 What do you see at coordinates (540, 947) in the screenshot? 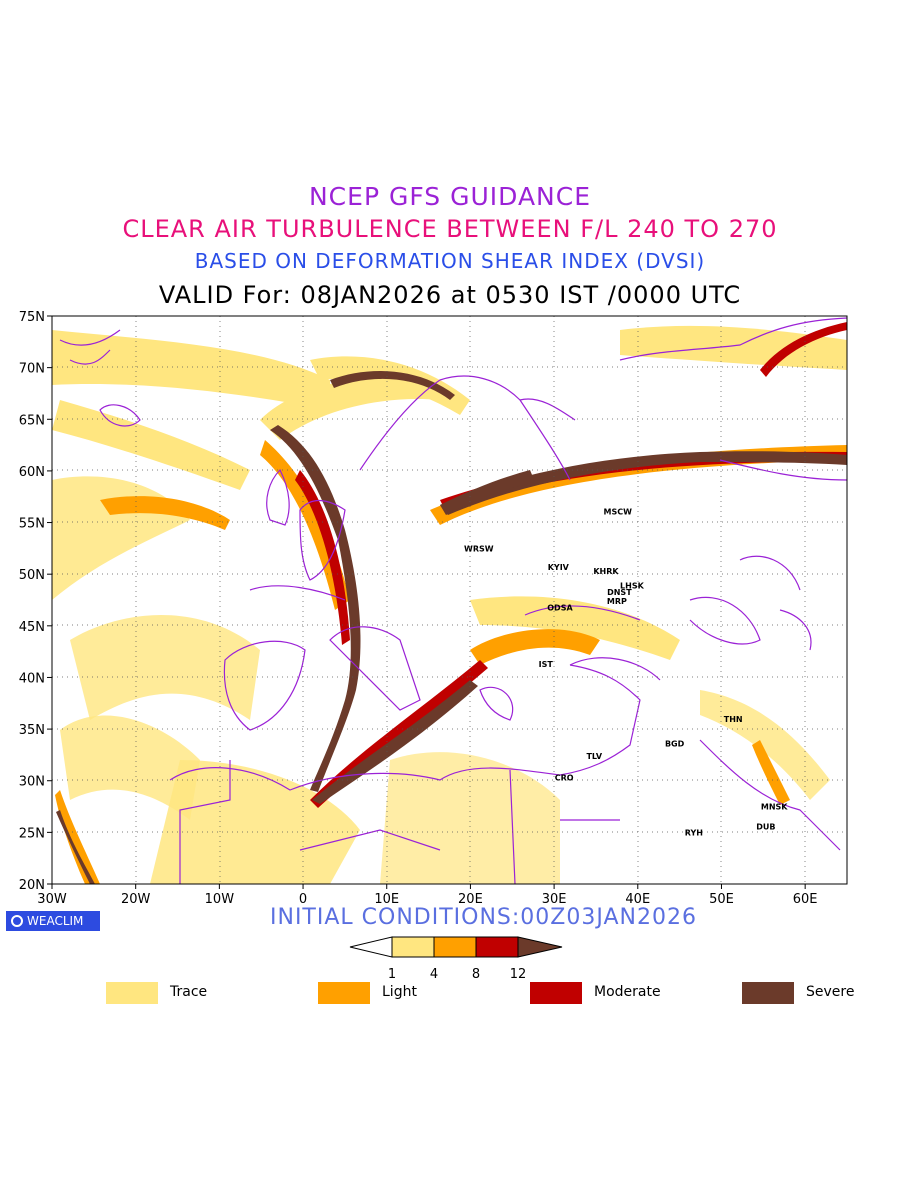
I see `colorbar-segment-severe` at bounding box center [540, 947].